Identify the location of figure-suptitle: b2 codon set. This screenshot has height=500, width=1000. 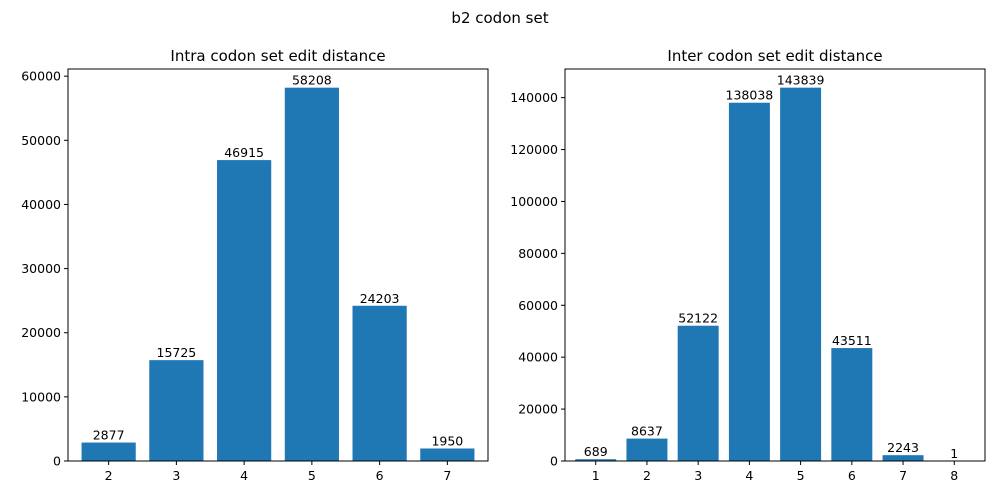
(499, 18).